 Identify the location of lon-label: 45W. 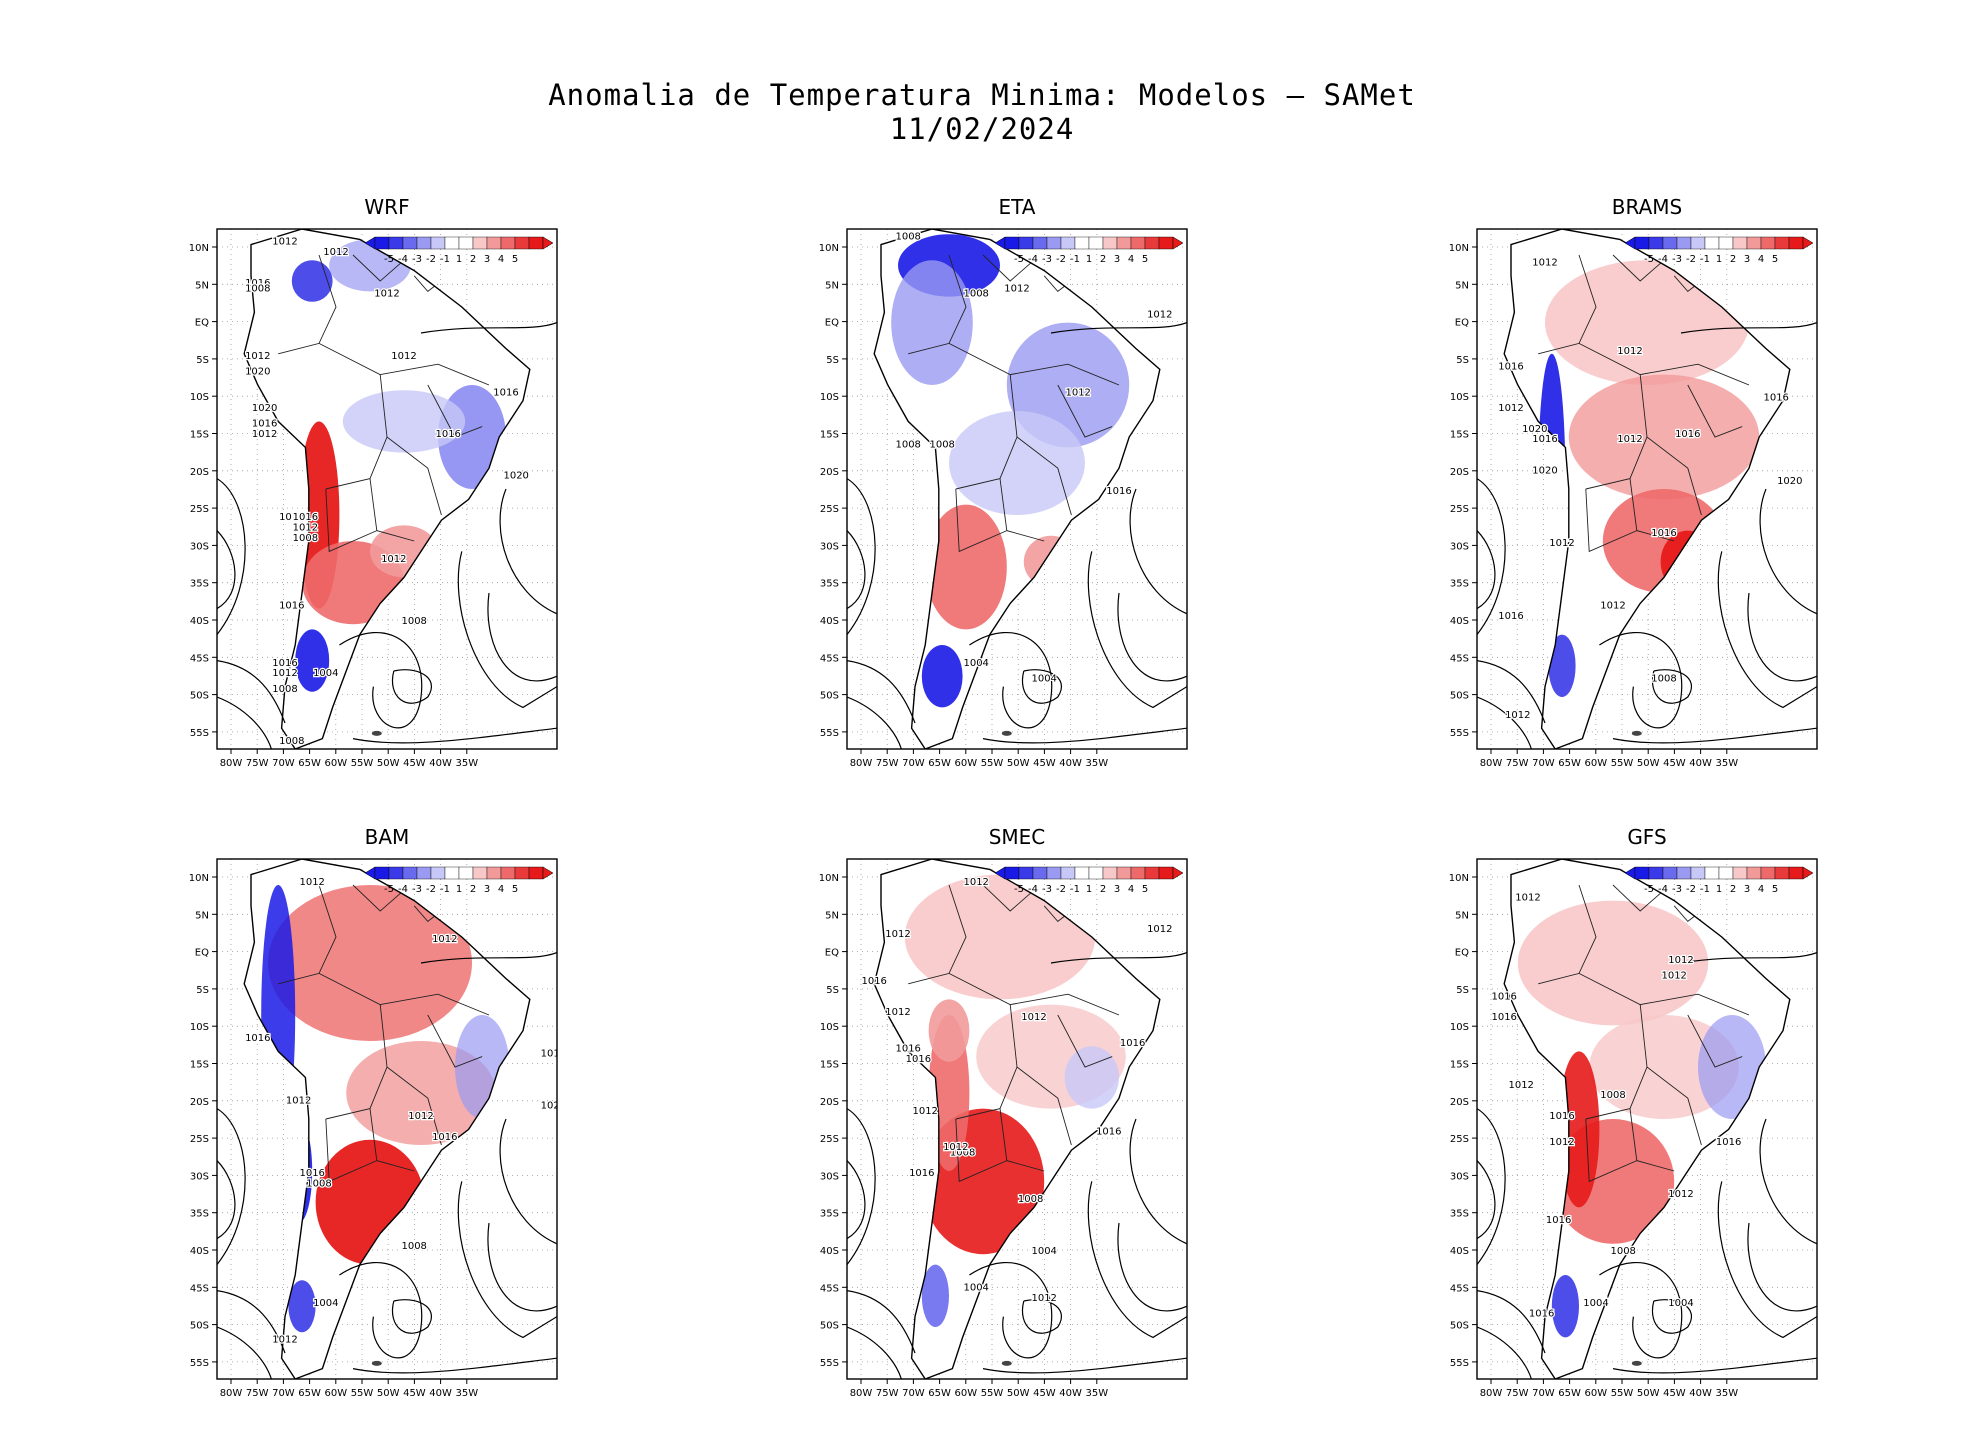
(1674, 1393).